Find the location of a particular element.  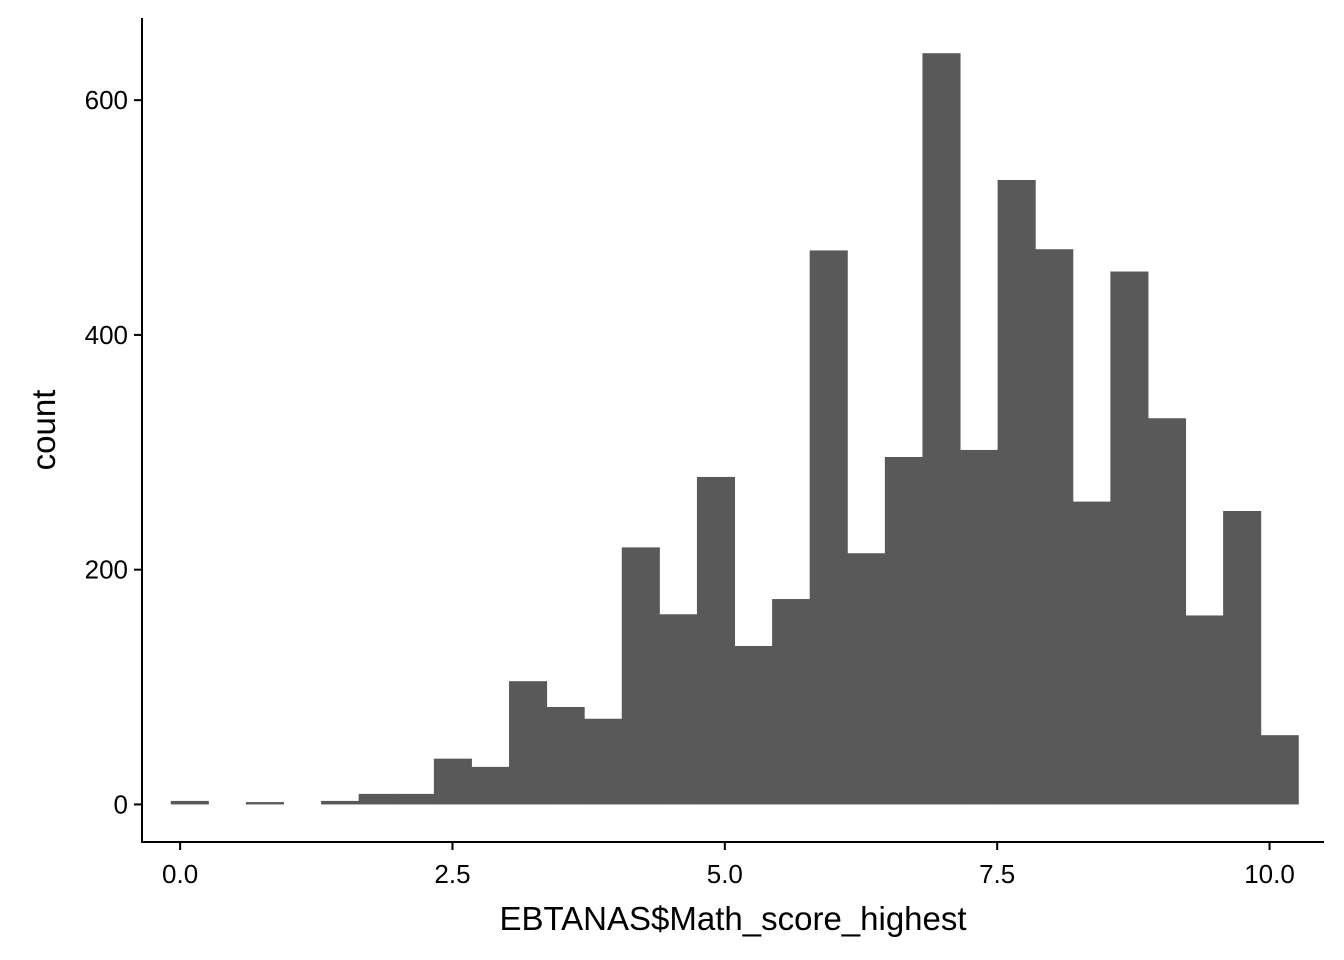

y-tick-label: 600 is located at coordinates (106, 100).